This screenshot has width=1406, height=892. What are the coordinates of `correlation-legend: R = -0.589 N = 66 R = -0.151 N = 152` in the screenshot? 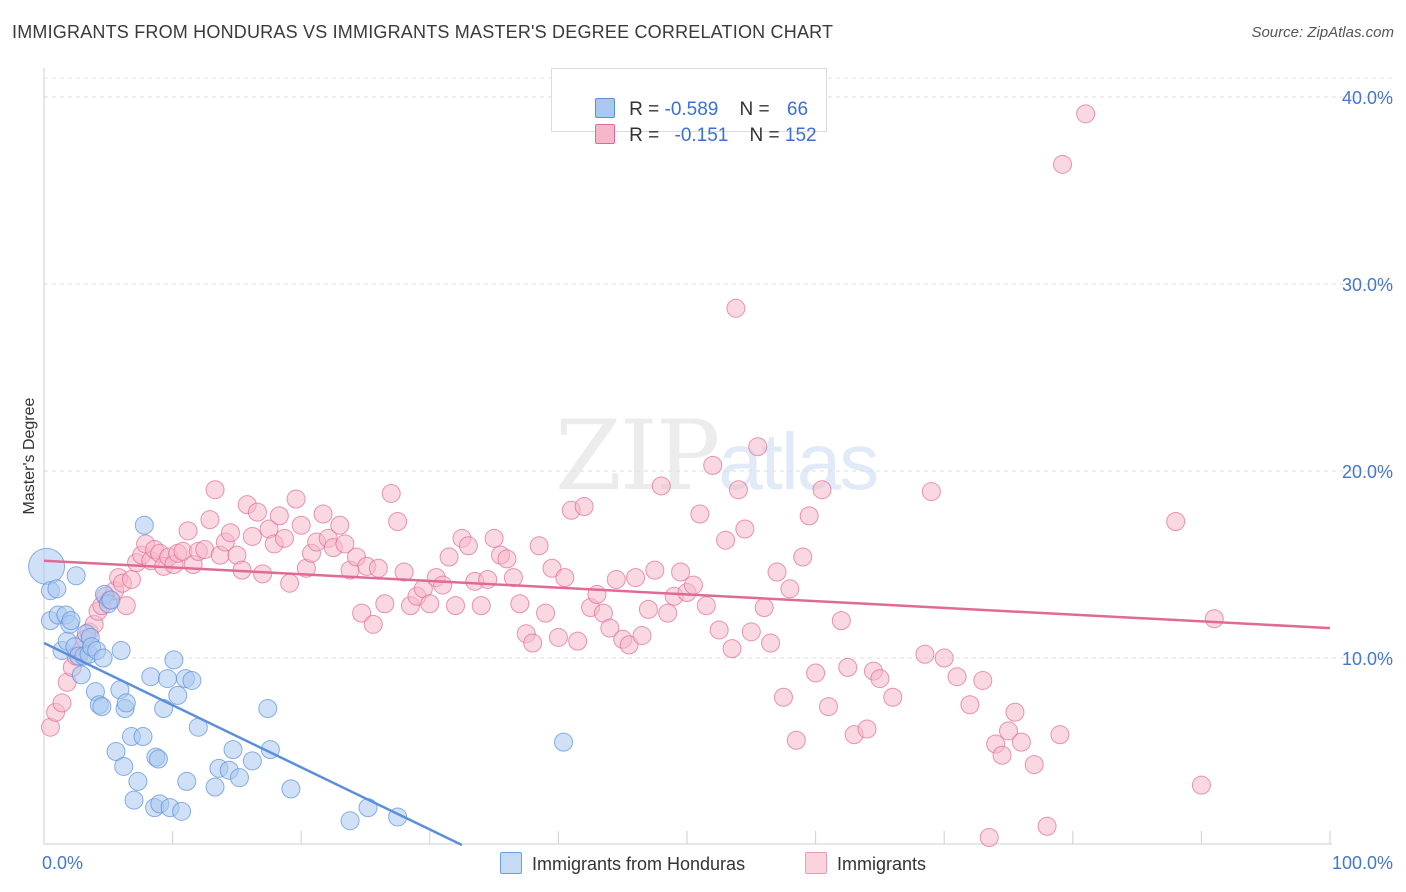 It's located at (689, 107).